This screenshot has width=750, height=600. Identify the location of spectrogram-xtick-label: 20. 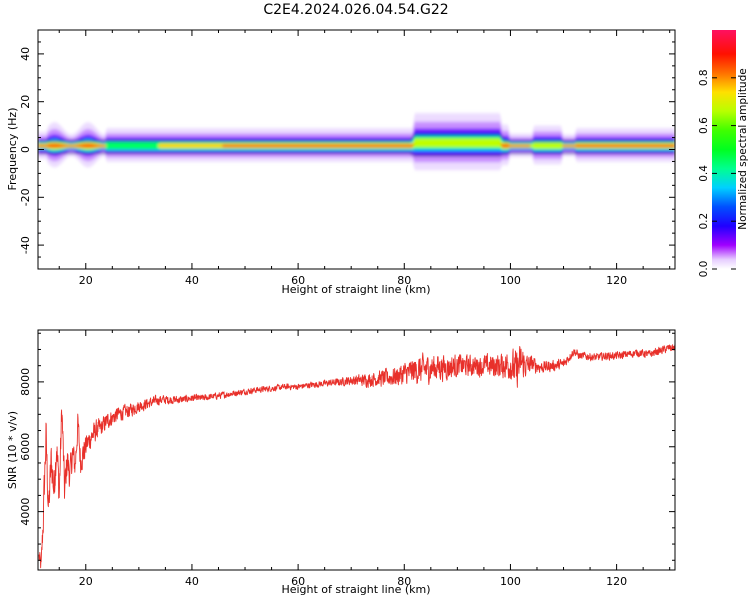
(86, 280).